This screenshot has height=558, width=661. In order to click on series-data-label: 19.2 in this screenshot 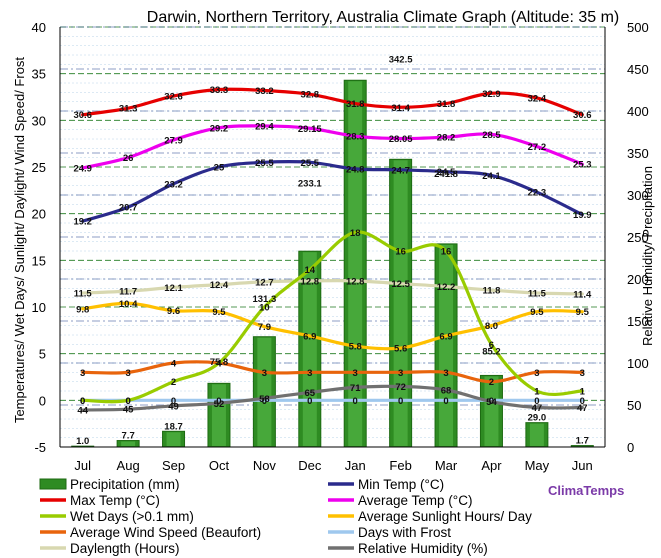, I will do `click(82, 222)`.